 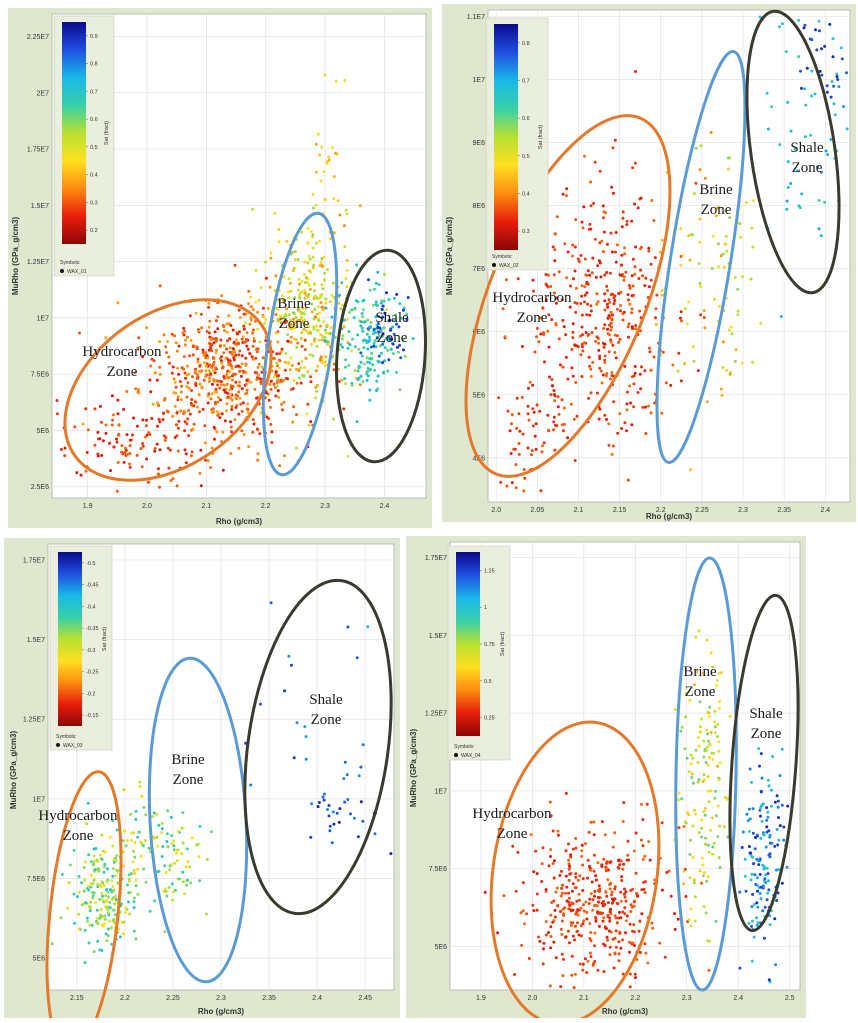 What do you see at coordinates (494, 265) in the screenshot?
I see `legend-marker` at bounding box center [494, 265].